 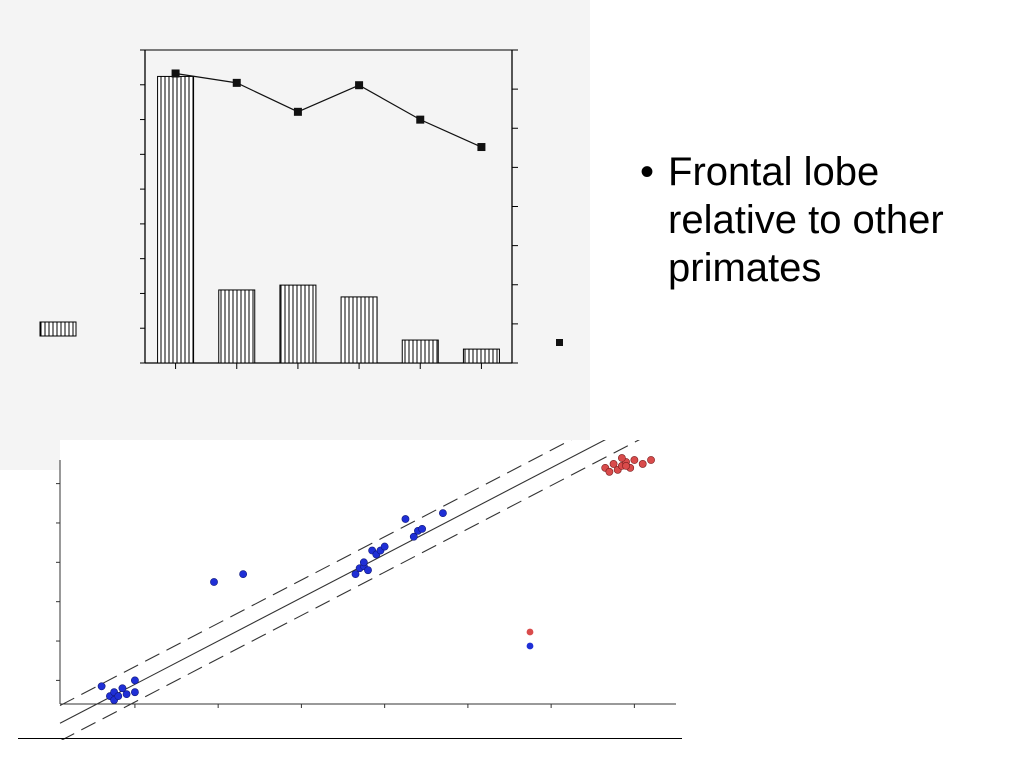 What do you see at coordinates (58, 329) in the screenshot?
I see `bar-legend-swatch` at bounding box center [58, 329].